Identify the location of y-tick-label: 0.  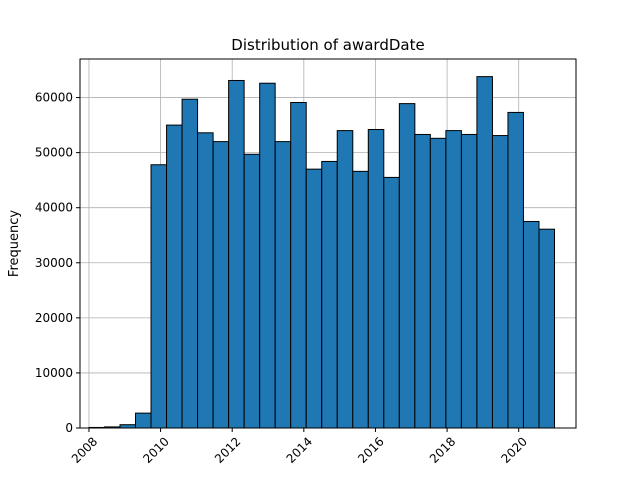
(69, 428).